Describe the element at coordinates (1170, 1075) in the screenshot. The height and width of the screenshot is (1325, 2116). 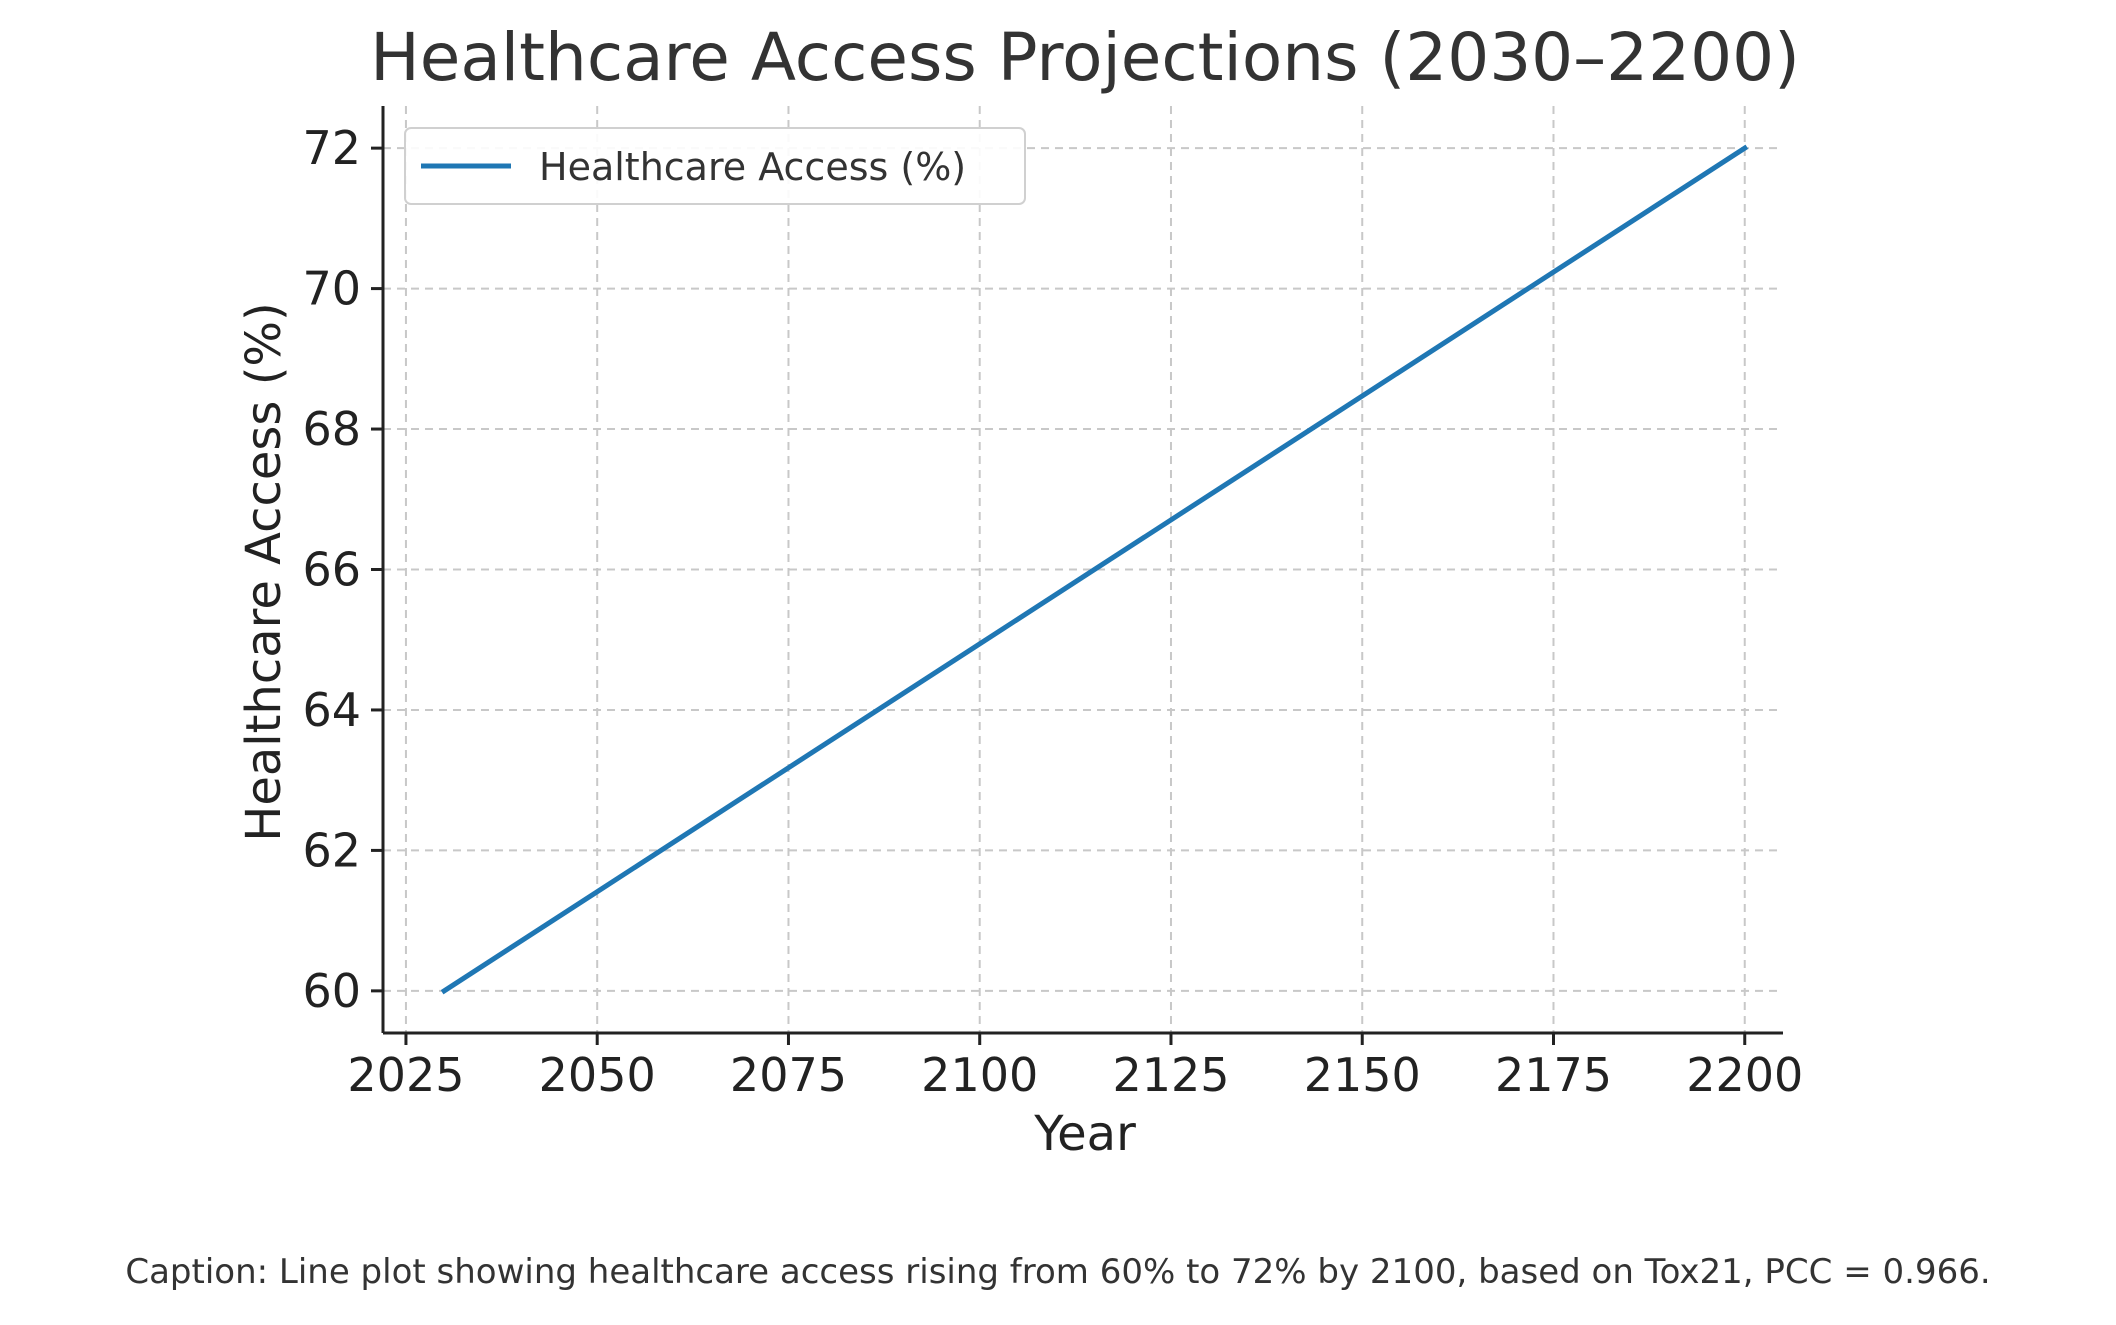
I see `x-tick-label: 2125` at that location.